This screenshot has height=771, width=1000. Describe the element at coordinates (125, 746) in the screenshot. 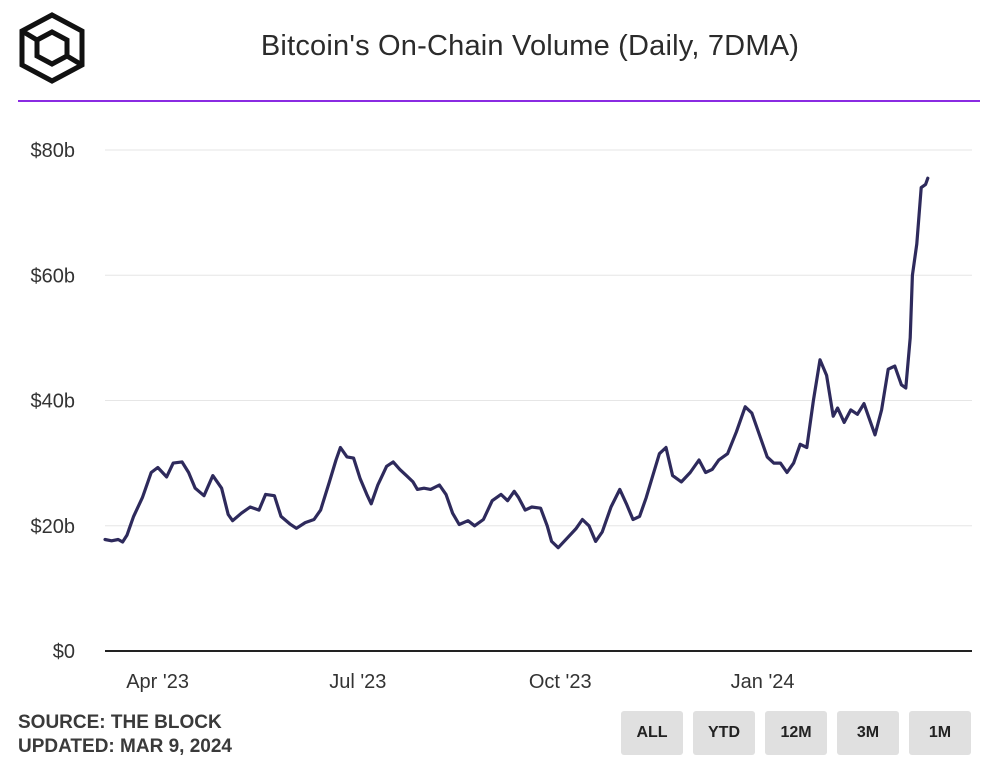

I see `updated-text: UPDATED: MAR 9, 2024` at that location.